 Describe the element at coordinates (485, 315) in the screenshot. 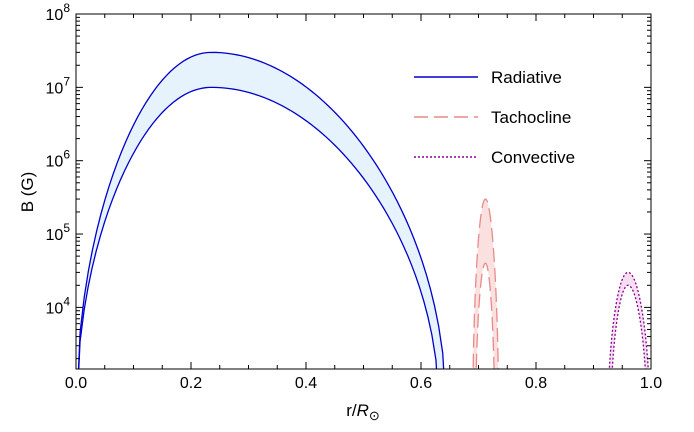

I see `lower-curve-tachocline` at that location.